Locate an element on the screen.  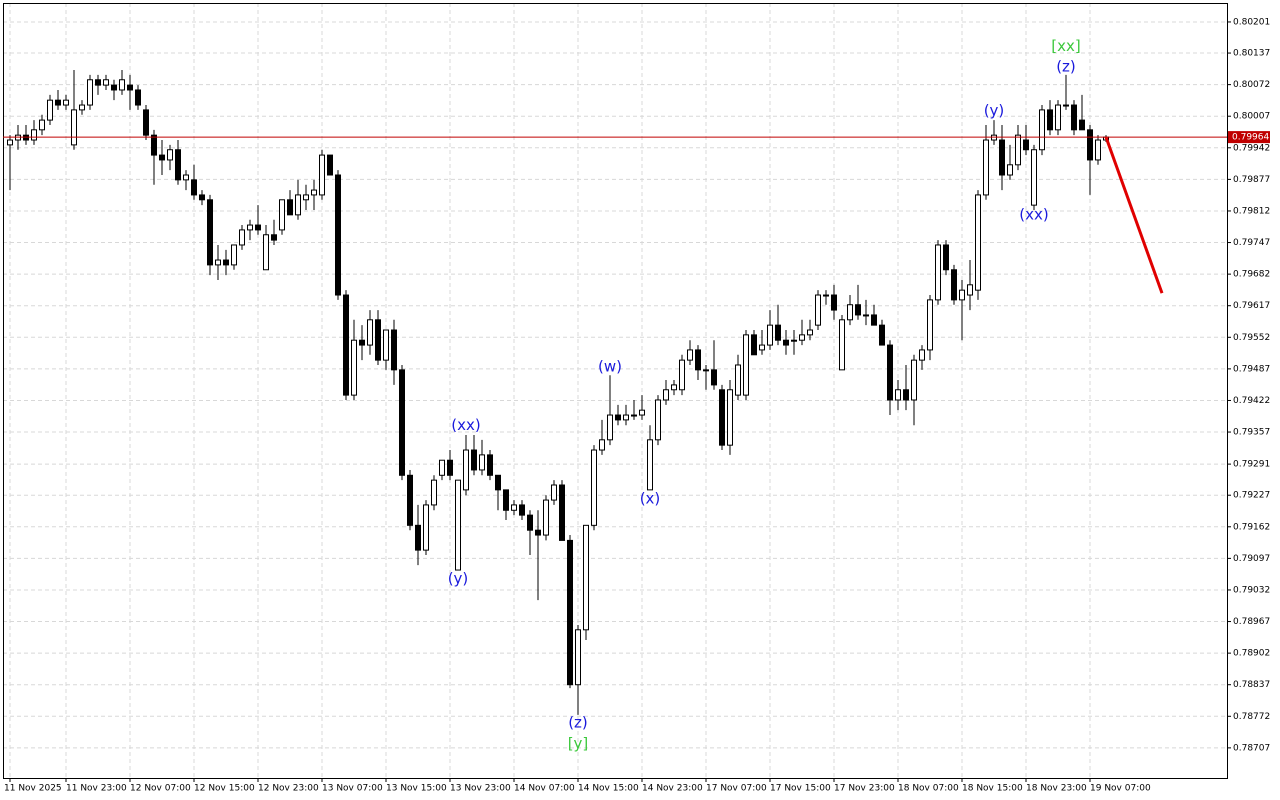
wave-label: [y] is located at coordinates (578, 743).